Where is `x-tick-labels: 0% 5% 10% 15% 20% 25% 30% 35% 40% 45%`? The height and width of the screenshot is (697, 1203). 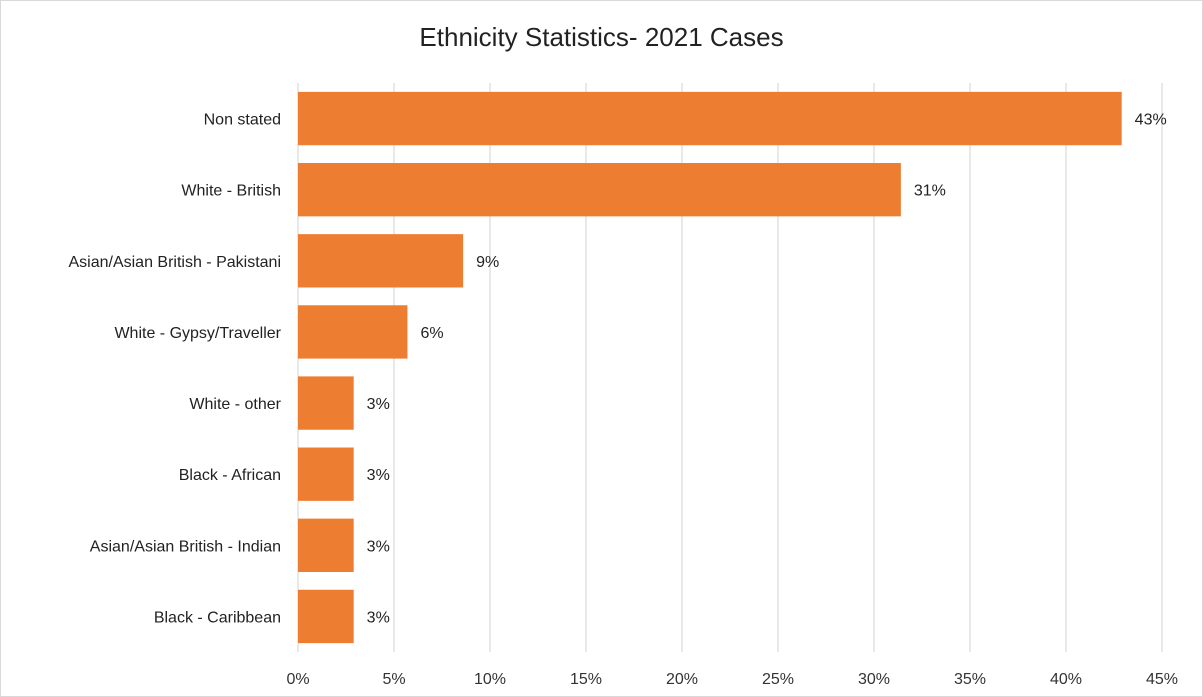 x-tick-labels: 0% 5% 10% 15% 20% 25% 30% 35% 40% 45% is located at coordinates (732, 679).